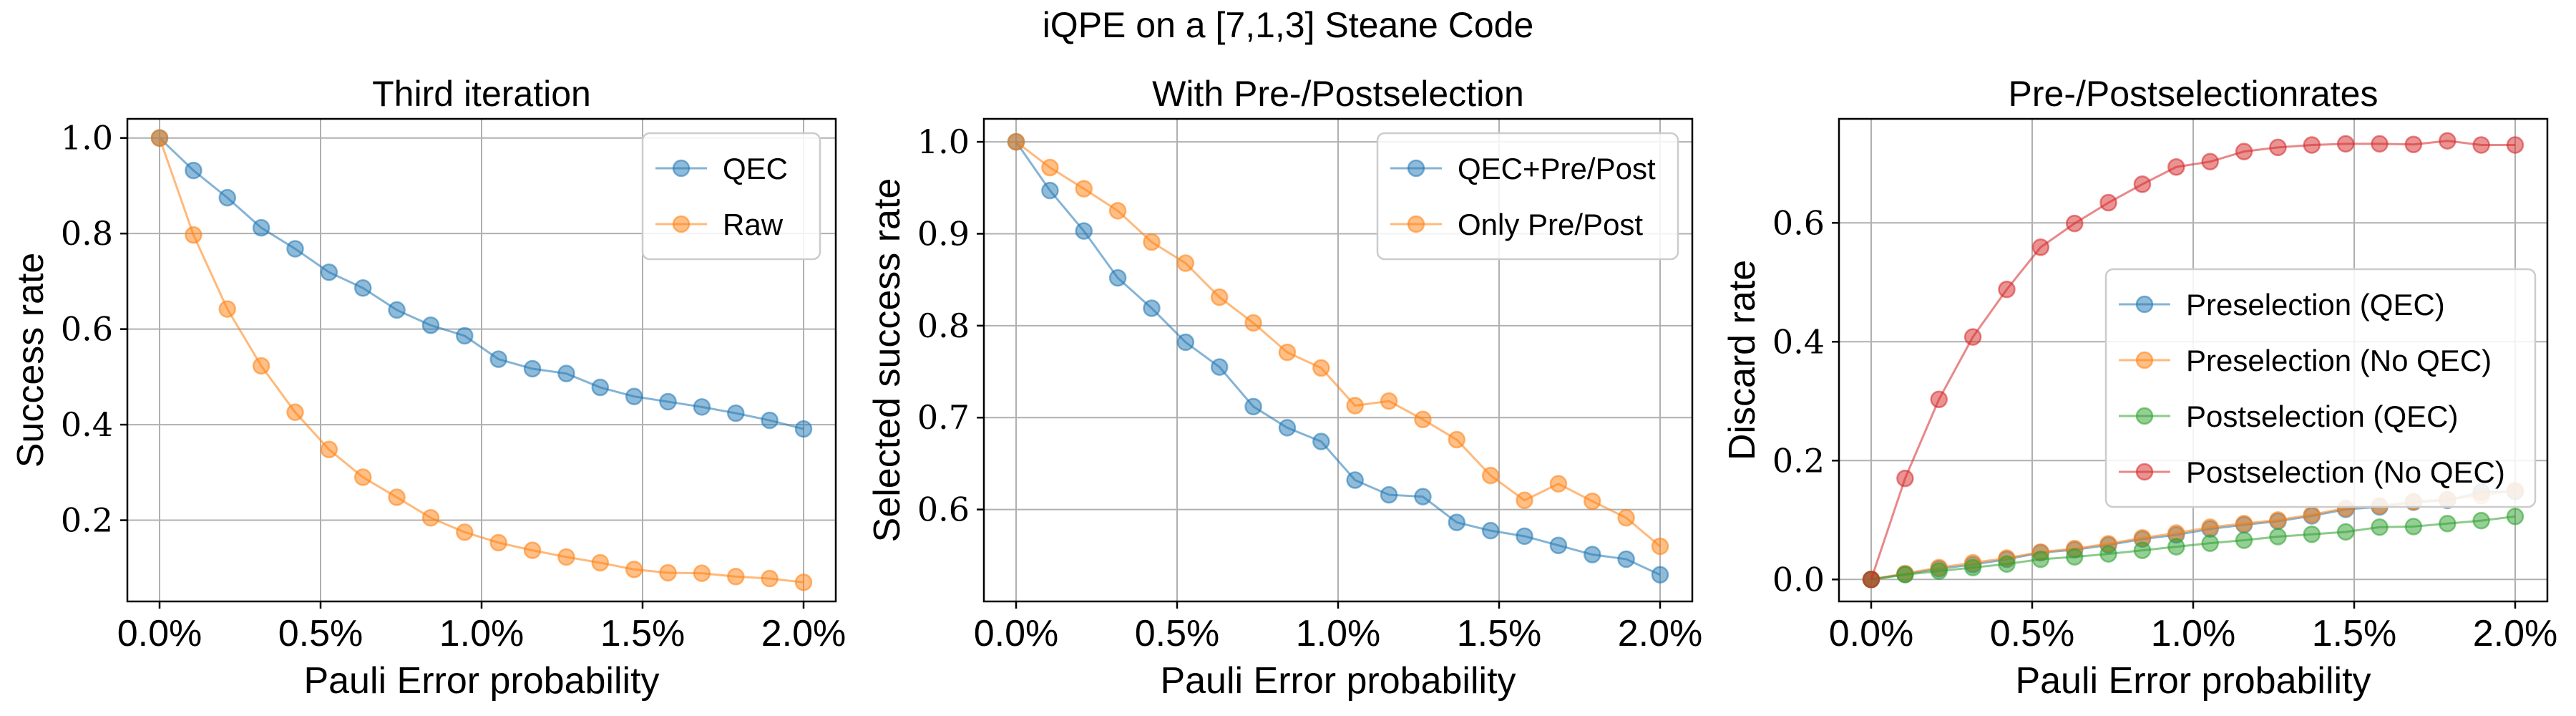  I want to click on chart-title: Pre-/Postselectionrates, so click(2194, 94).